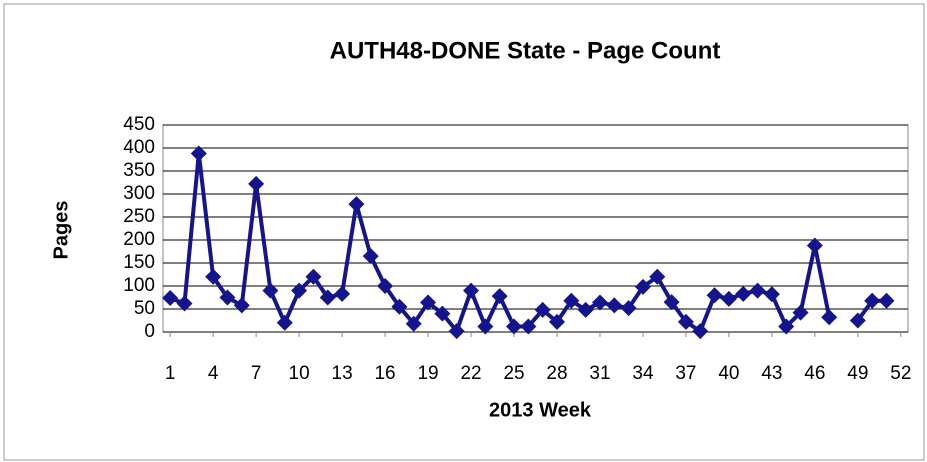  Describe the element at coordinates (139, 124) in the screenshot. I see `y-tick-label: 450` at that location.